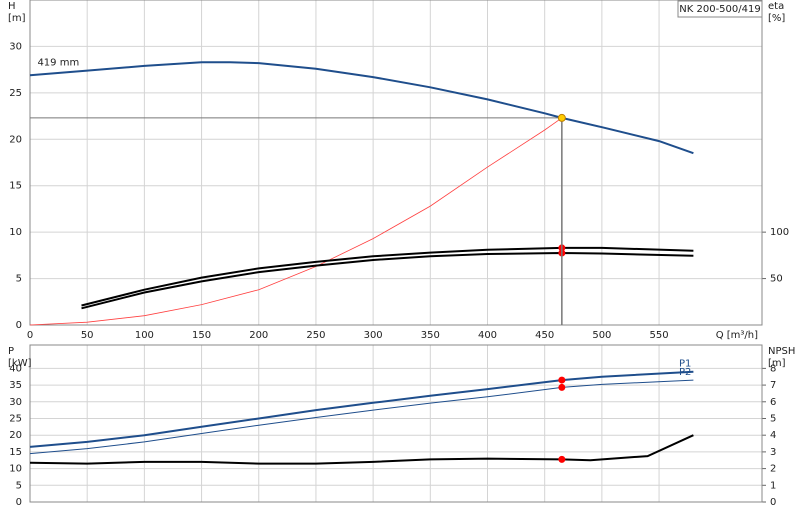 This screenshot has width=800, height=520. What do you see at coordinates (773, 485) in the screenshot?
I see `y2-tick-label: 1` at bounding box center [773, 485].